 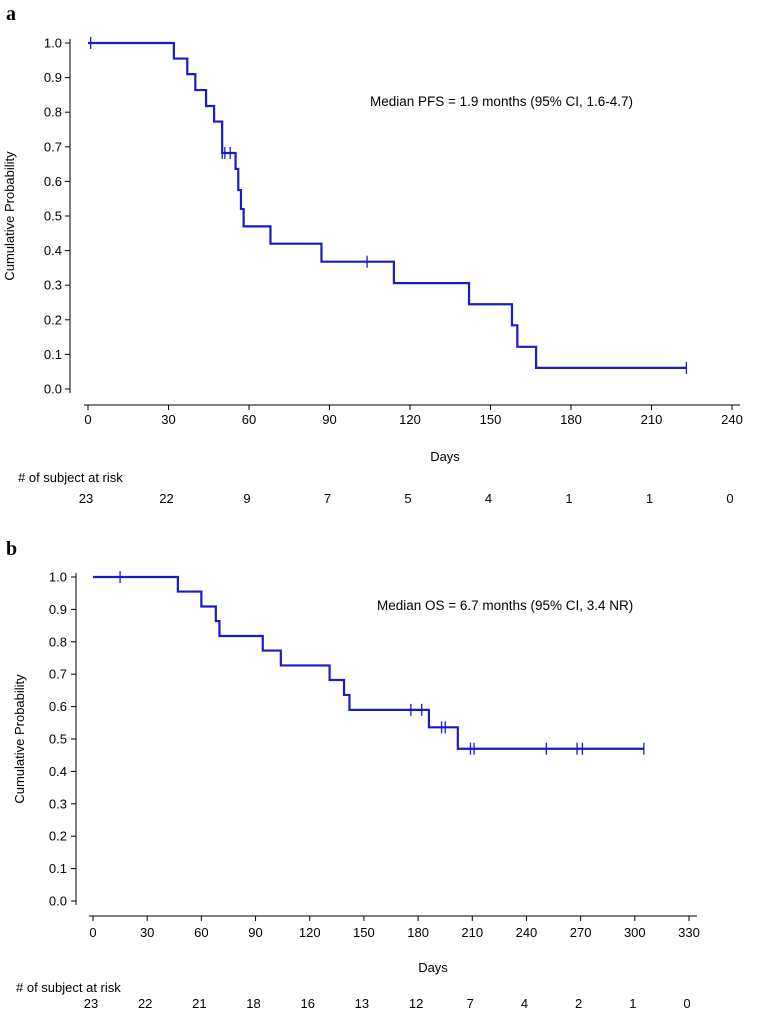 What do you see at coordinates (307, 1003) in the screenshot?
I see `panel-b-at-risk-count: 16` at bounding box center [307, 1003].